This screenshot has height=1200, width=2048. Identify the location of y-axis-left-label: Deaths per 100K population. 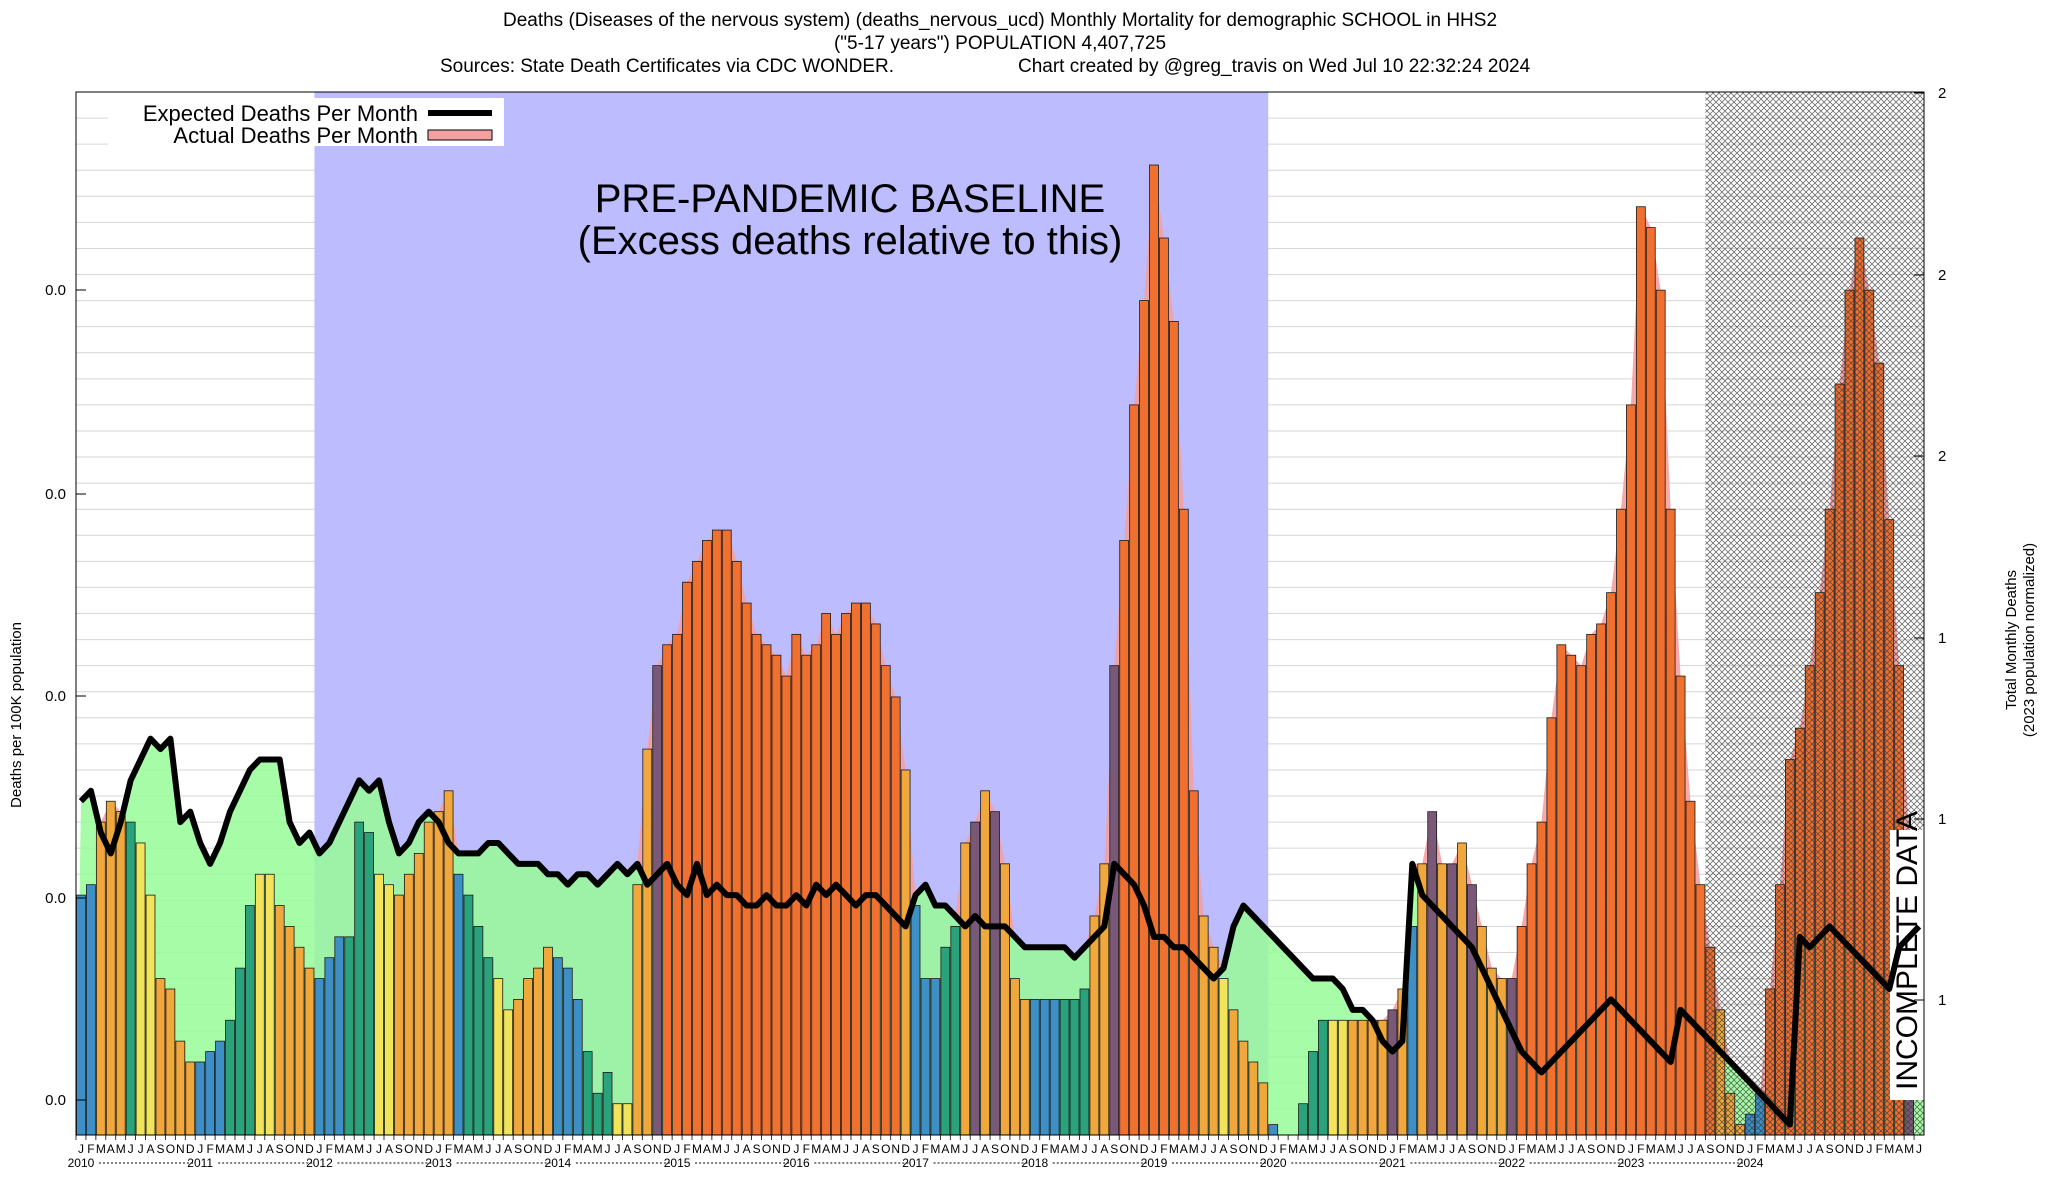
(16, 715).